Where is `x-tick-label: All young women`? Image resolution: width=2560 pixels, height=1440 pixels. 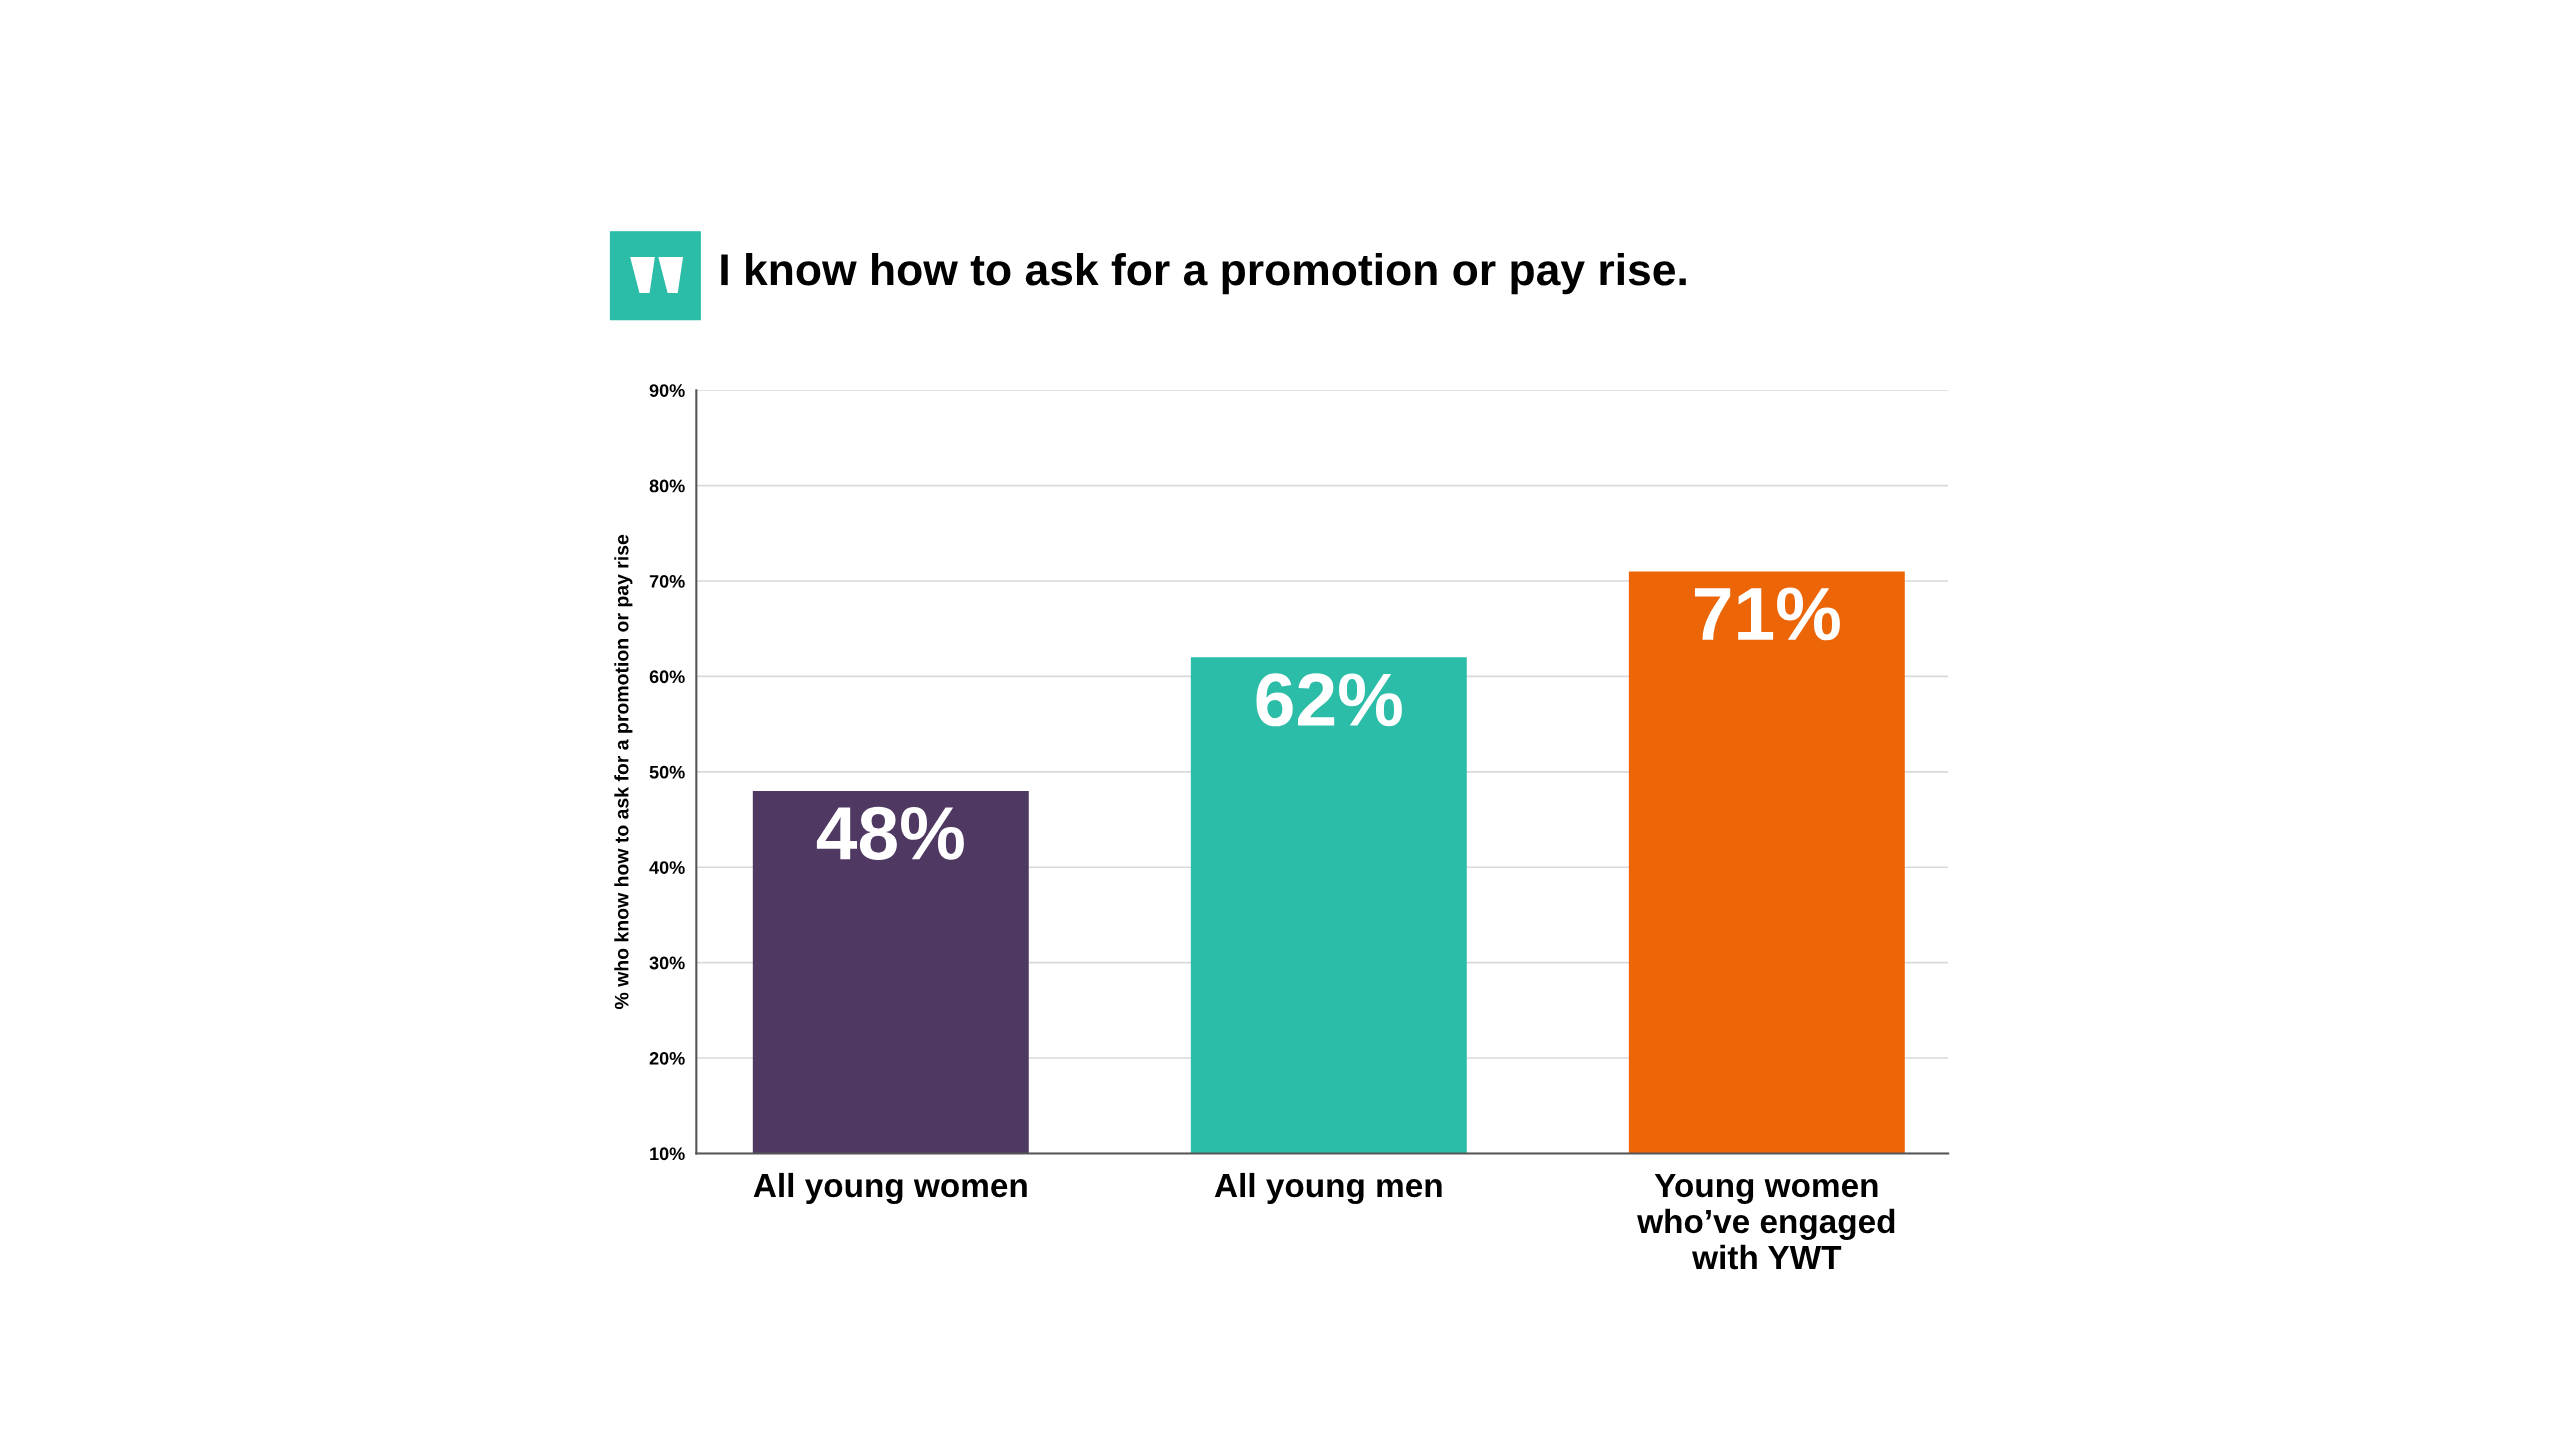
x-tick-label: All young women is located at coordinates (890, 1188).